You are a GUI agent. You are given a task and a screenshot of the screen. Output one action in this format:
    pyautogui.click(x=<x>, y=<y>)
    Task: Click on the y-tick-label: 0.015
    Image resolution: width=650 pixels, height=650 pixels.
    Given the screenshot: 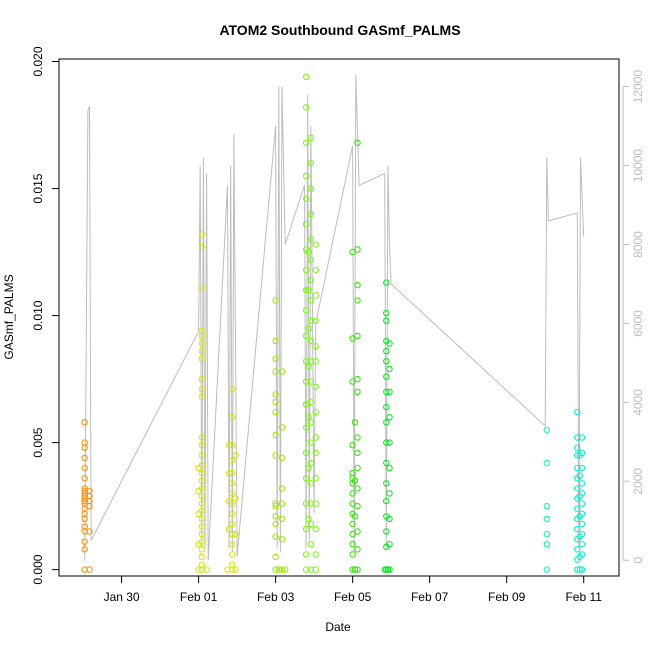 What is the action you would take?
    pyautogui.click(x=38, y=188)
    